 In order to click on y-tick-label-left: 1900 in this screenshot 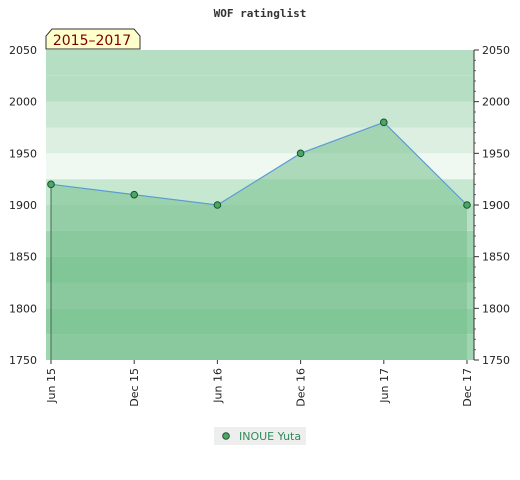, I will do `click(23, 205)`.